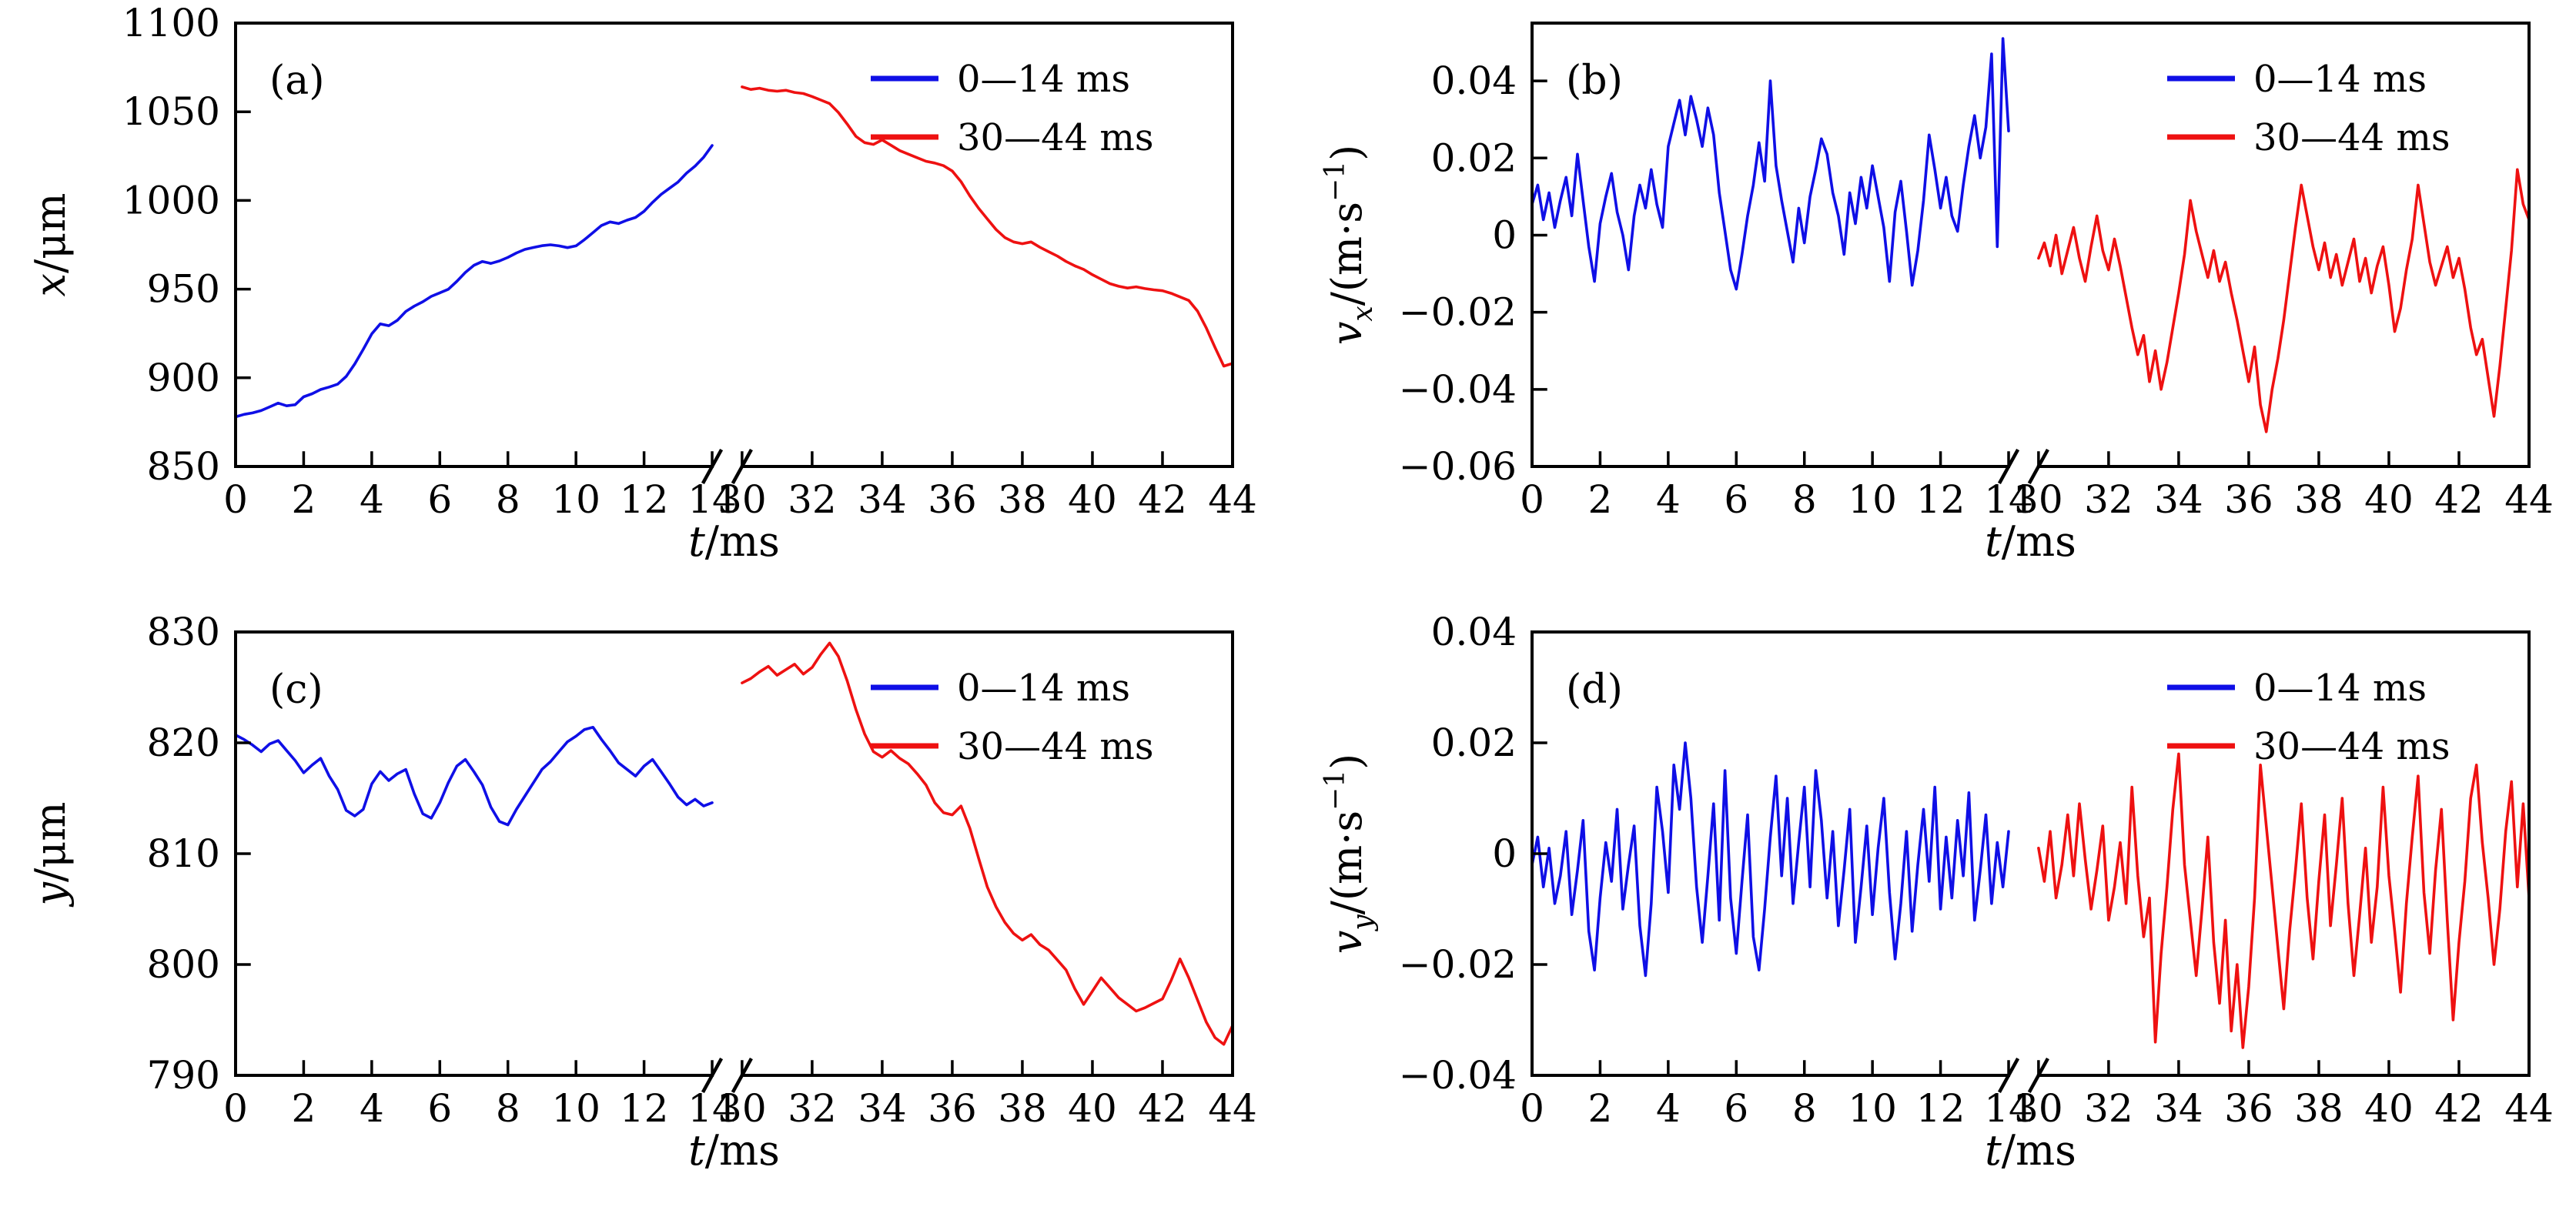 This screenshot has width=2576, height=1227. What do you see at coordinates (184, 743) in the screenshot?
I see `y-tick-label: 820` at bounding box center [184, 743].